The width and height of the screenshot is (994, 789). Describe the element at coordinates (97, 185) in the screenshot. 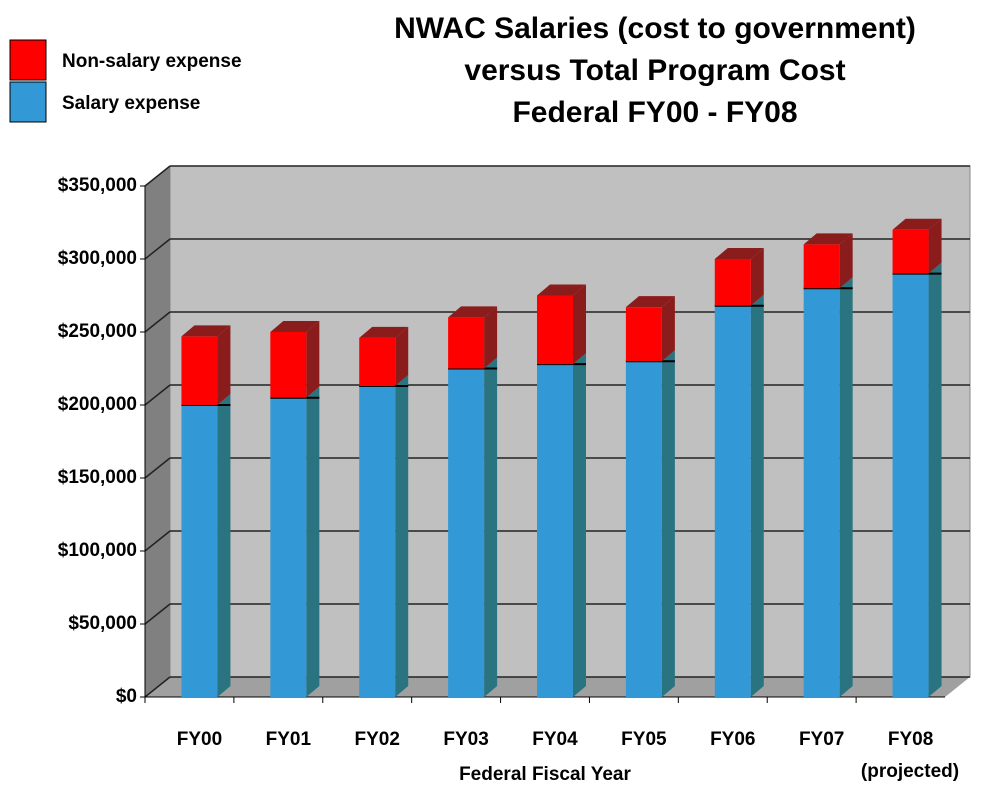

I see `y-tick-label: $350,000` at that location.